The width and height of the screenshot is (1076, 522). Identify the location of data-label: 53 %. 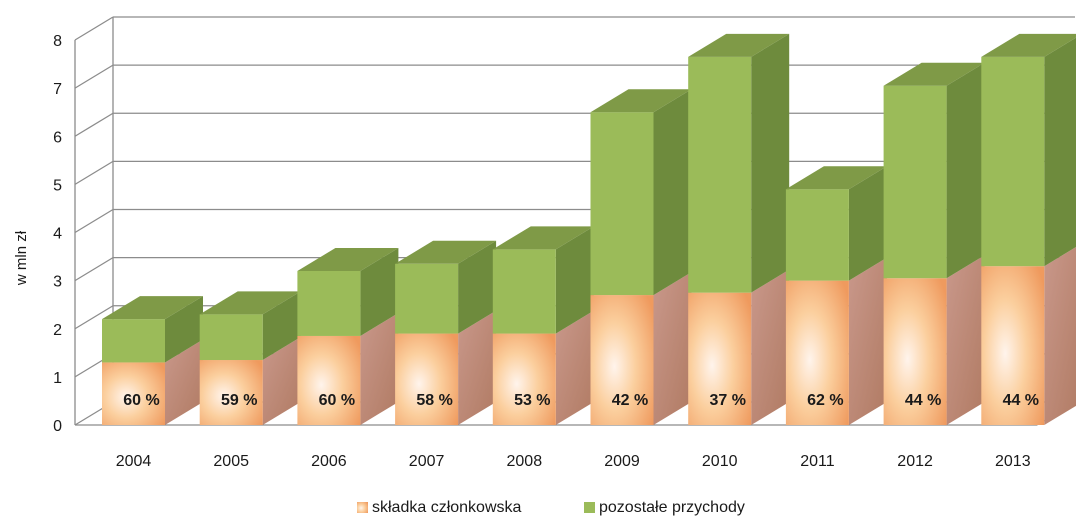
(532, 400).